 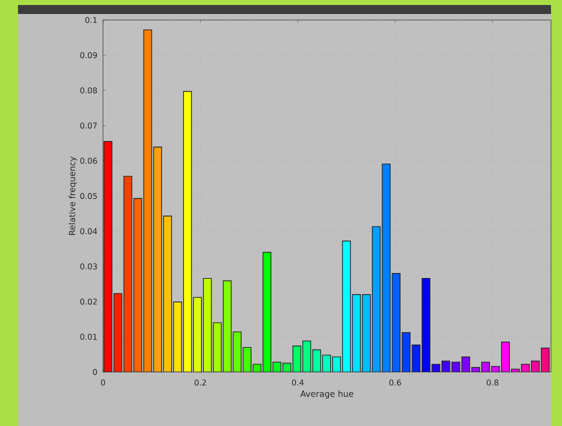 I want to click on x-axis-title: Average hue, so click(x=327, y=394).